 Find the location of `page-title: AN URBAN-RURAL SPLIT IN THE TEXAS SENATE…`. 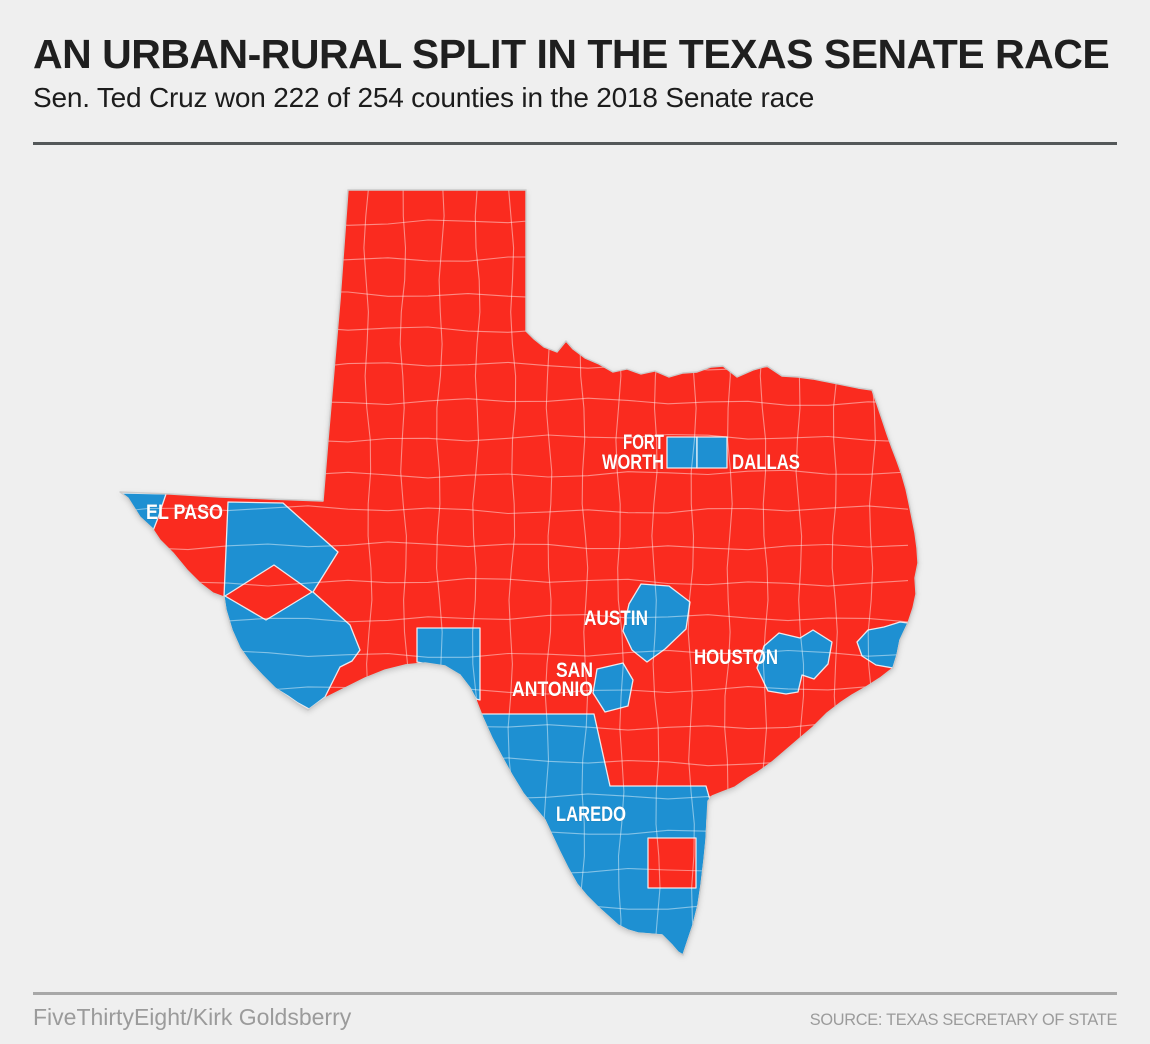

page-title: AN URBAN-RURAL SPLIT IN THE TEXAS SENATE… is located at coordinates (571, 54).